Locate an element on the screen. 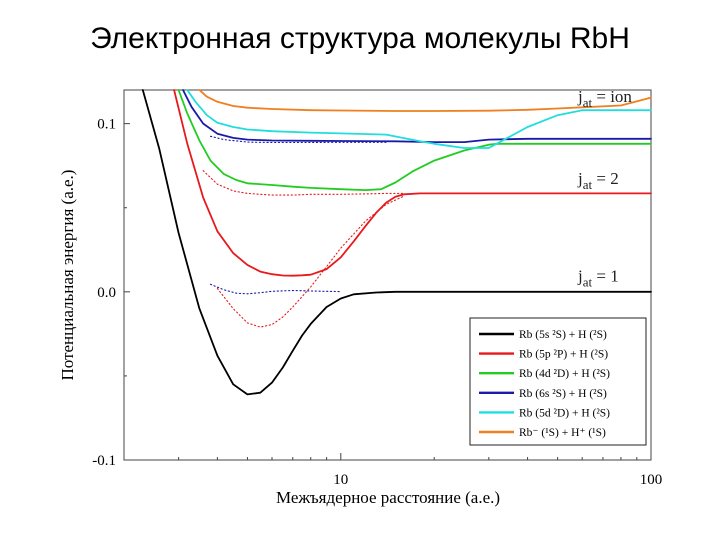 The image size is (720, 540). annotation-layer: jat = ion jat = 2 jat = 1 is located at coordinates (604, 188).